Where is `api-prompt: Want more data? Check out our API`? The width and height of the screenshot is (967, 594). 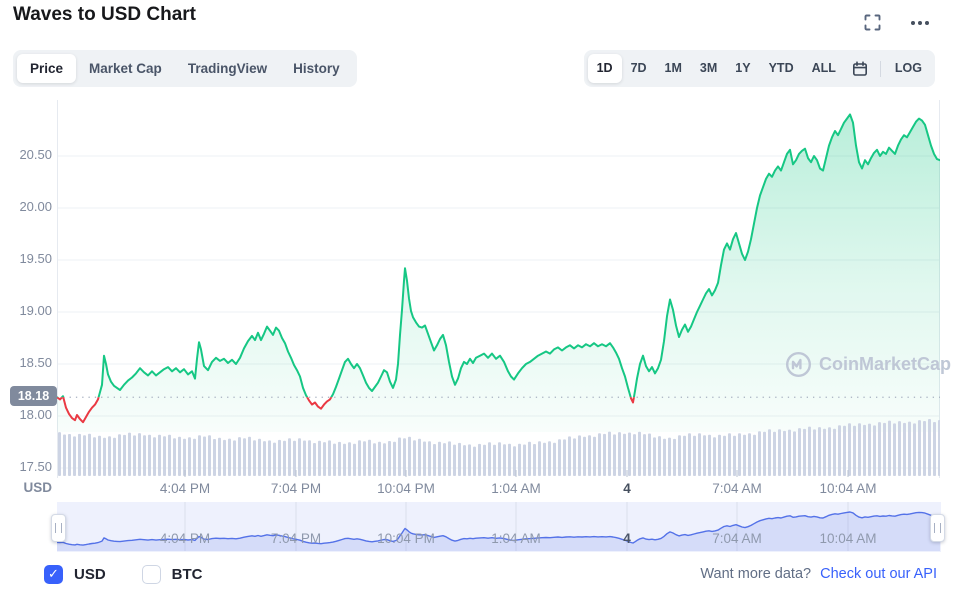
api-prompt: Want more data? Check out our API is located at coordinates (818, 574).